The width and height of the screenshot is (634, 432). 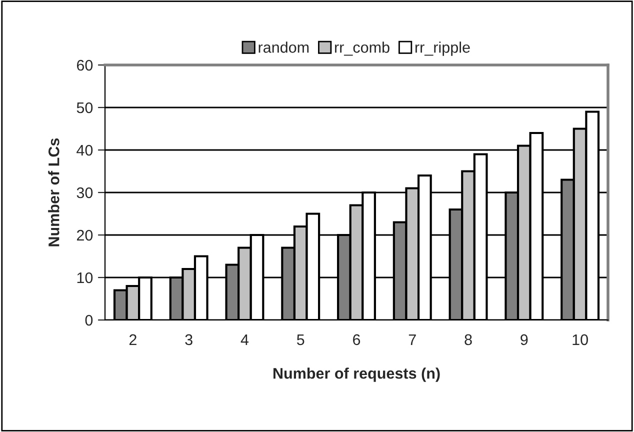 What do you see at coordinates (85, 278) in the screenshot?
I see `y-tick-label: 10` at bounding box center [85, 278].